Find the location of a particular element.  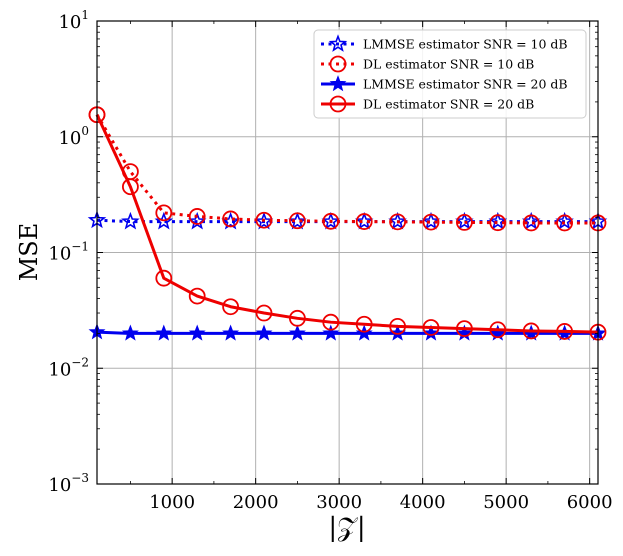

y-tick-label: 10⁻² is located at coordinates (68, 367).